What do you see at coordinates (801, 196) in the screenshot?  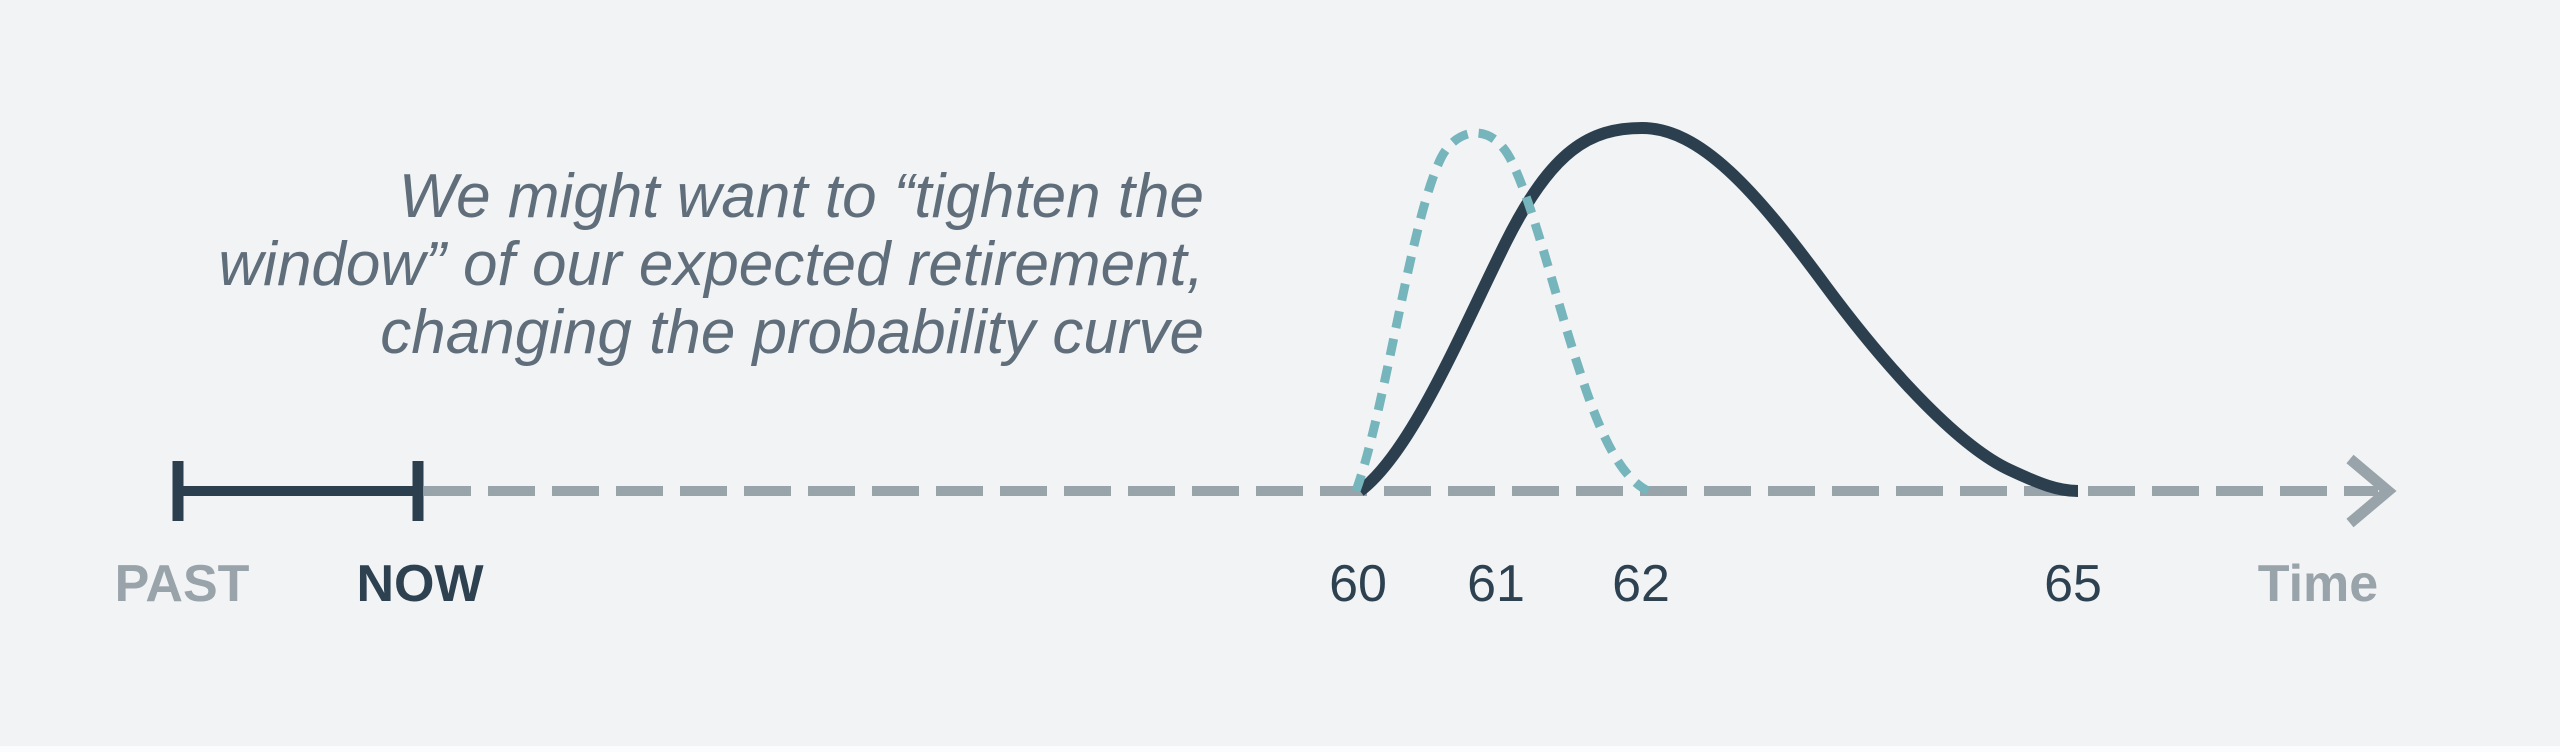 I see `annotation-line-1: We might want to “tighten the` at bounding box center [801, 196].